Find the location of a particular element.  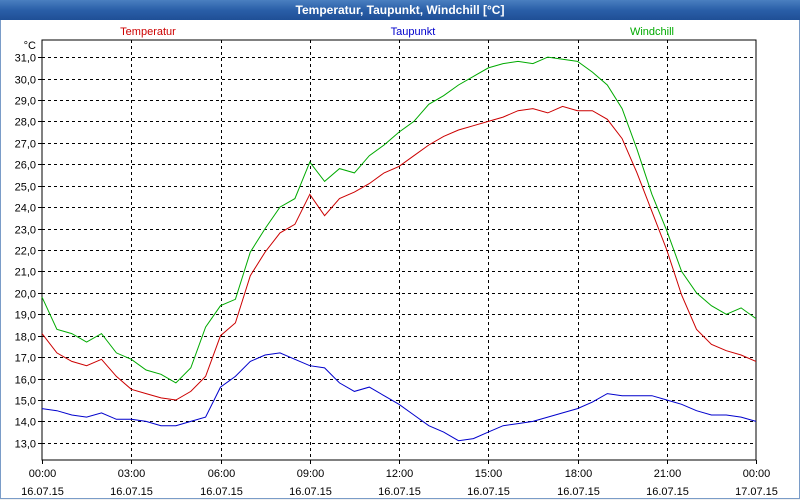

y-tick-label: 18,0 is located at coordinates (25, 338).